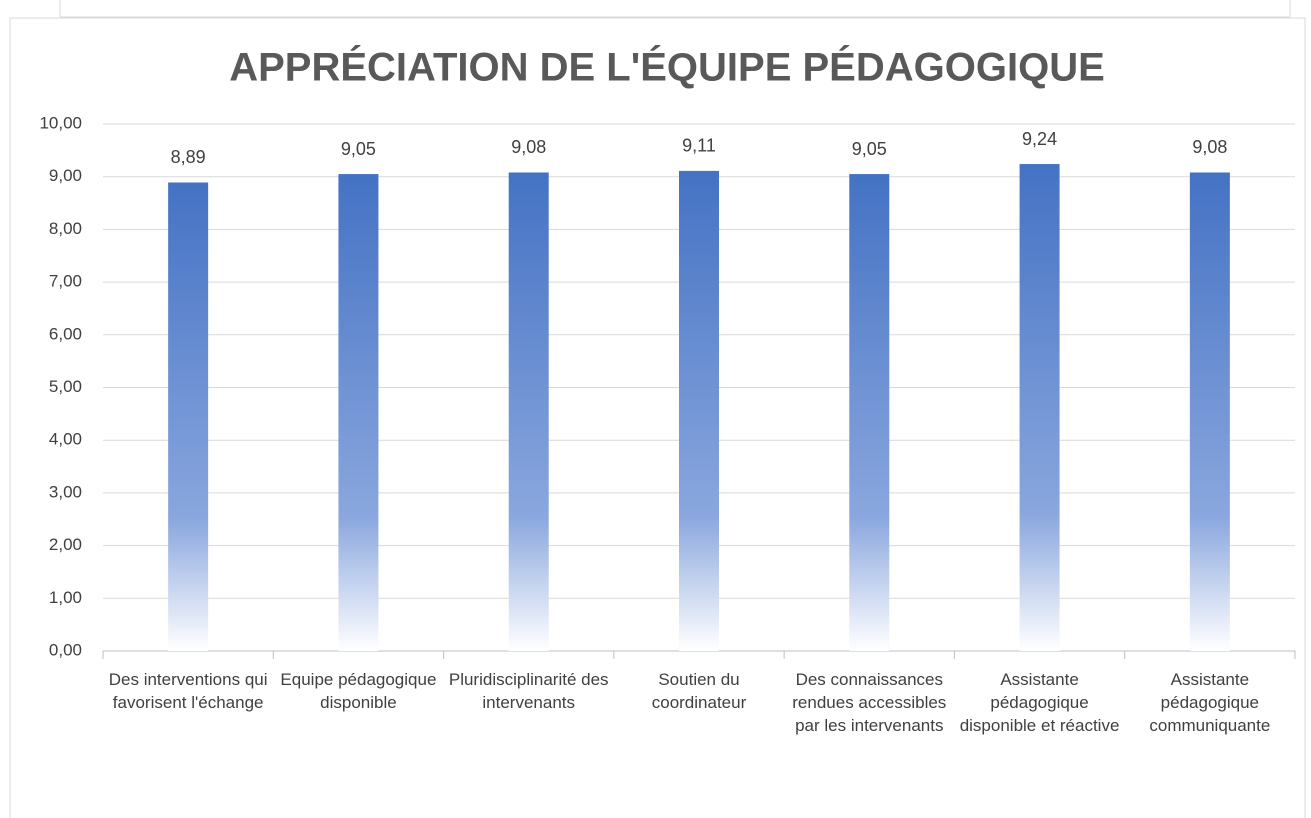  Describe the element at coordinates (65, 228) in the screenshot. I see `y-tick-label: 8,00` at that location.